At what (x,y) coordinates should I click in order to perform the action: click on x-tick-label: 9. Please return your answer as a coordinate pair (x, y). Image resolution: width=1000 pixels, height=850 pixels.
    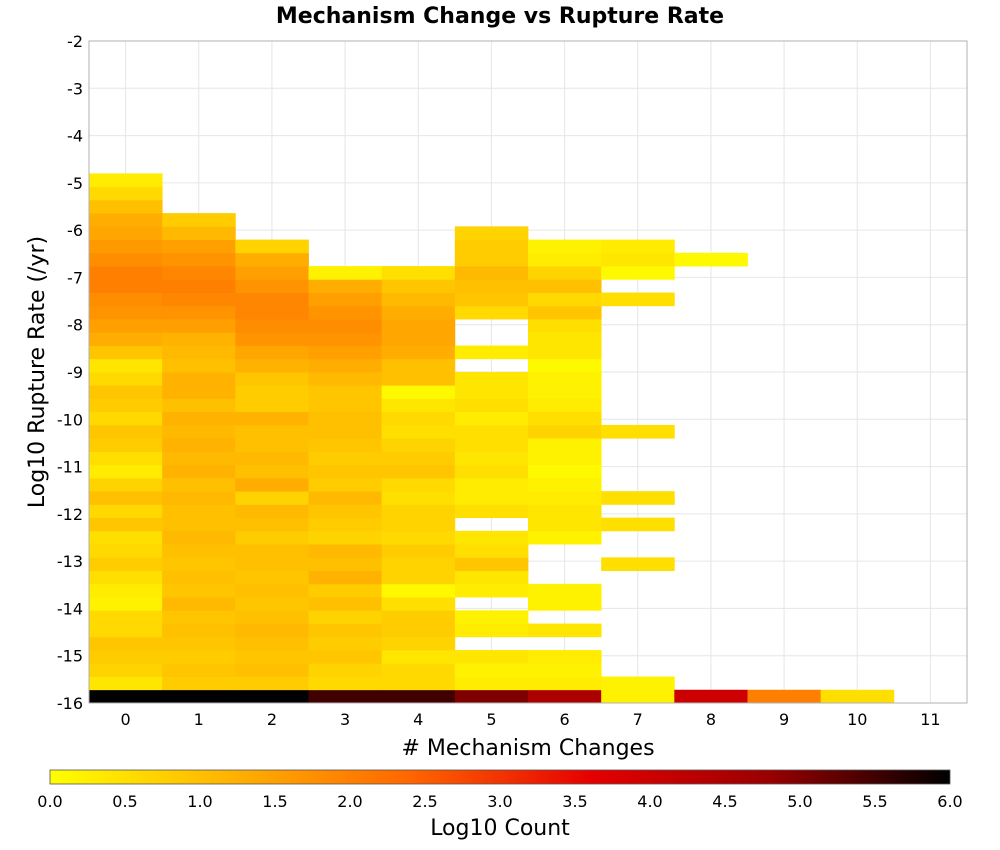
    Looking at the image, I should click on (784, 719).